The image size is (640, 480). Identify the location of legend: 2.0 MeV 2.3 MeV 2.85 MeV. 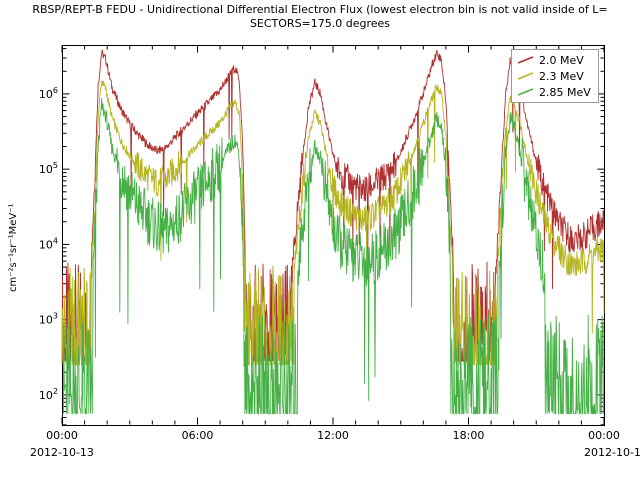
(555, 76).